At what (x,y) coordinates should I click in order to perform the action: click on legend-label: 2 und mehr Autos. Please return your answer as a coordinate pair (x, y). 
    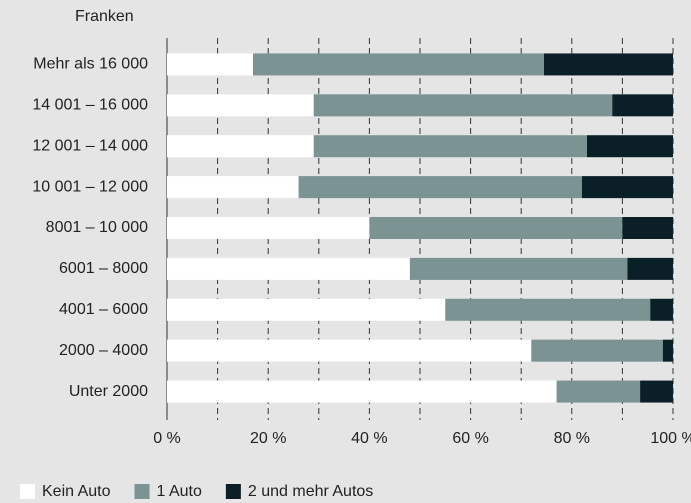
    Looking at the image, I should click on (310, 491).